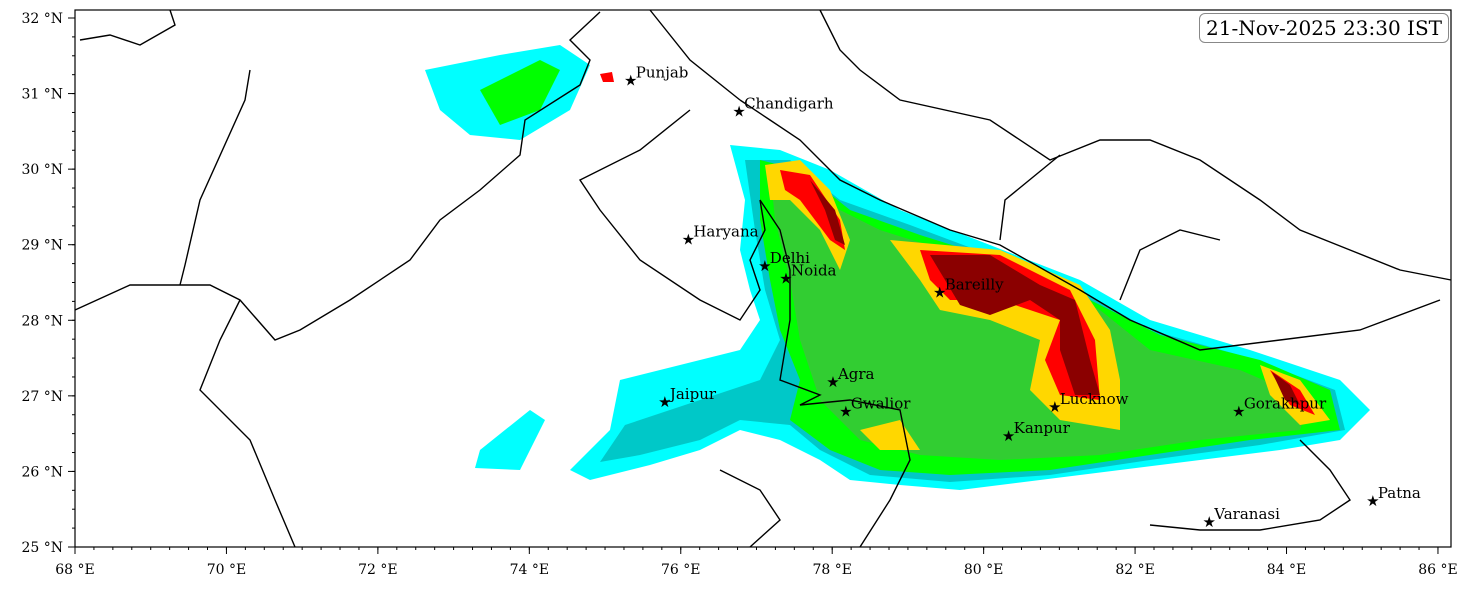  I want to click on y-tick-label: 30 °N, so click(42, 170).